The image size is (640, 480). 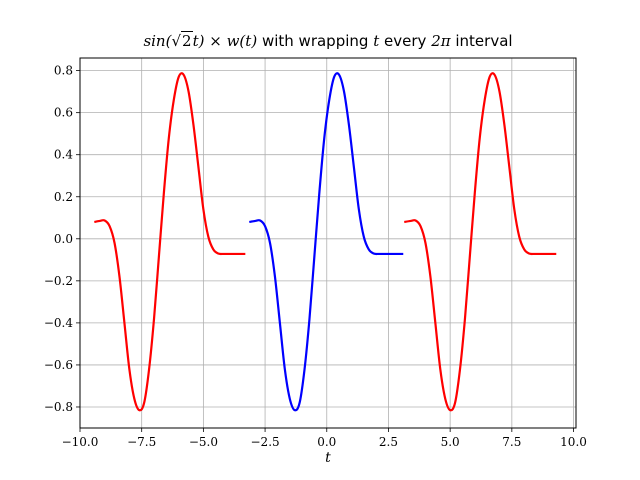 I want to click on y-tick-label: 0.2, so click(x=63, y=197).